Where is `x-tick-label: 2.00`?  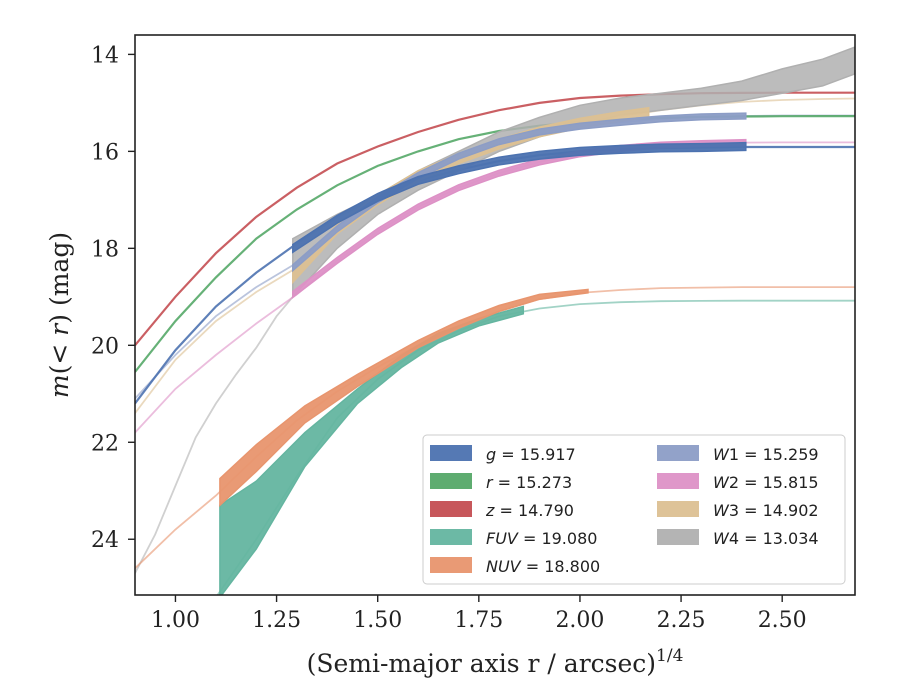 x-tick-label: 2.00 is located at coordinates (579, 620).